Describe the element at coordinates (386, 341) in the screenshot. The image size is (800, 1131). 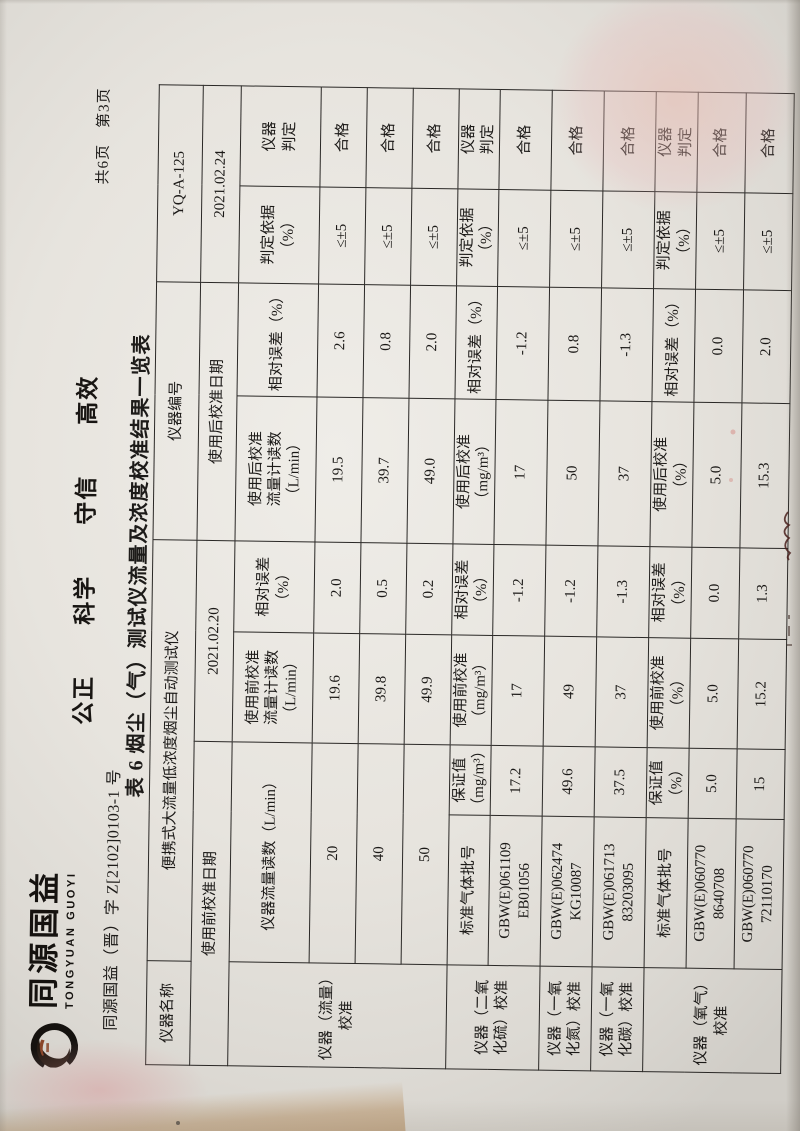
I see `flow-err2: 0.8` at that location.